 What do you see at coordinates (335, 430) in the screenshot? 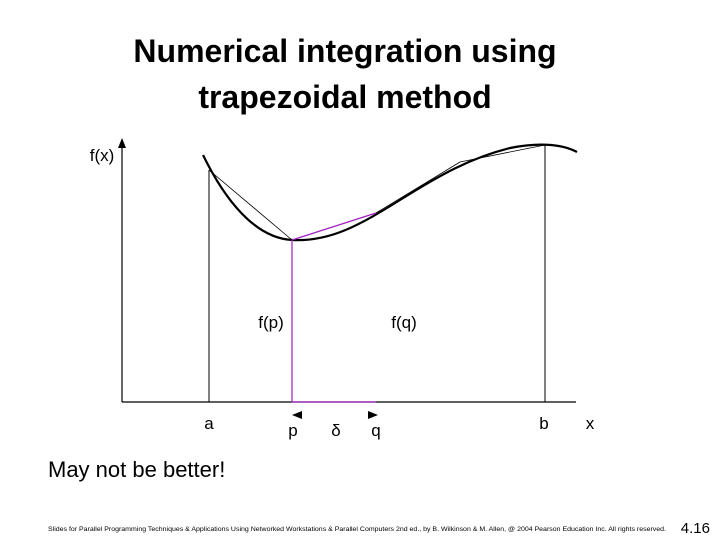
I see `point-label: δ` at bounding box center [335, 430].